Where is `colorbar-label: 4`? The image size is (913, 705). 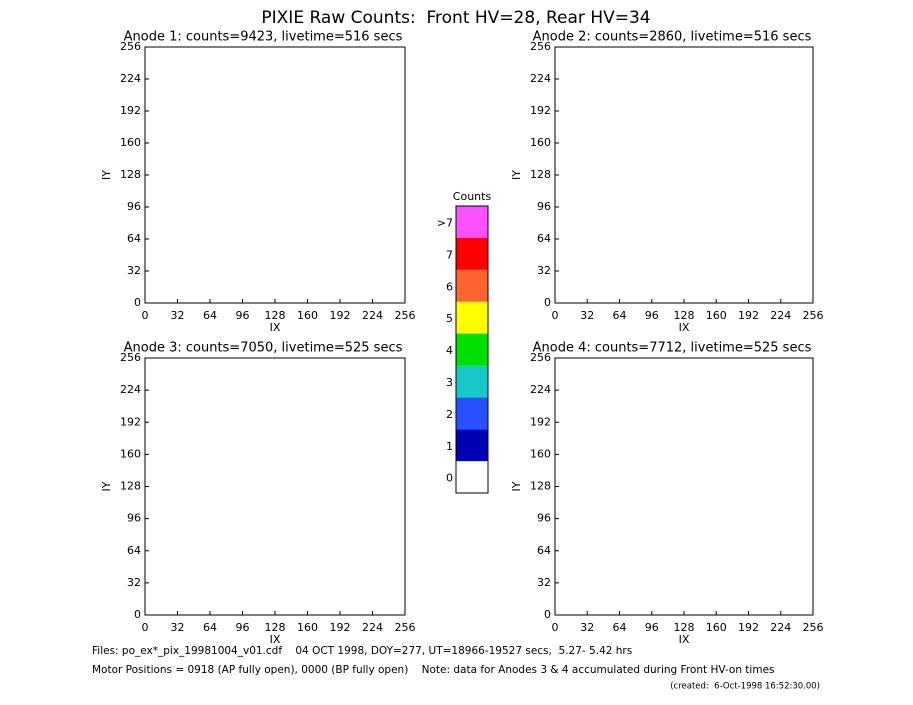 colorbar-label: 4 is located at coordinates (449, 350).